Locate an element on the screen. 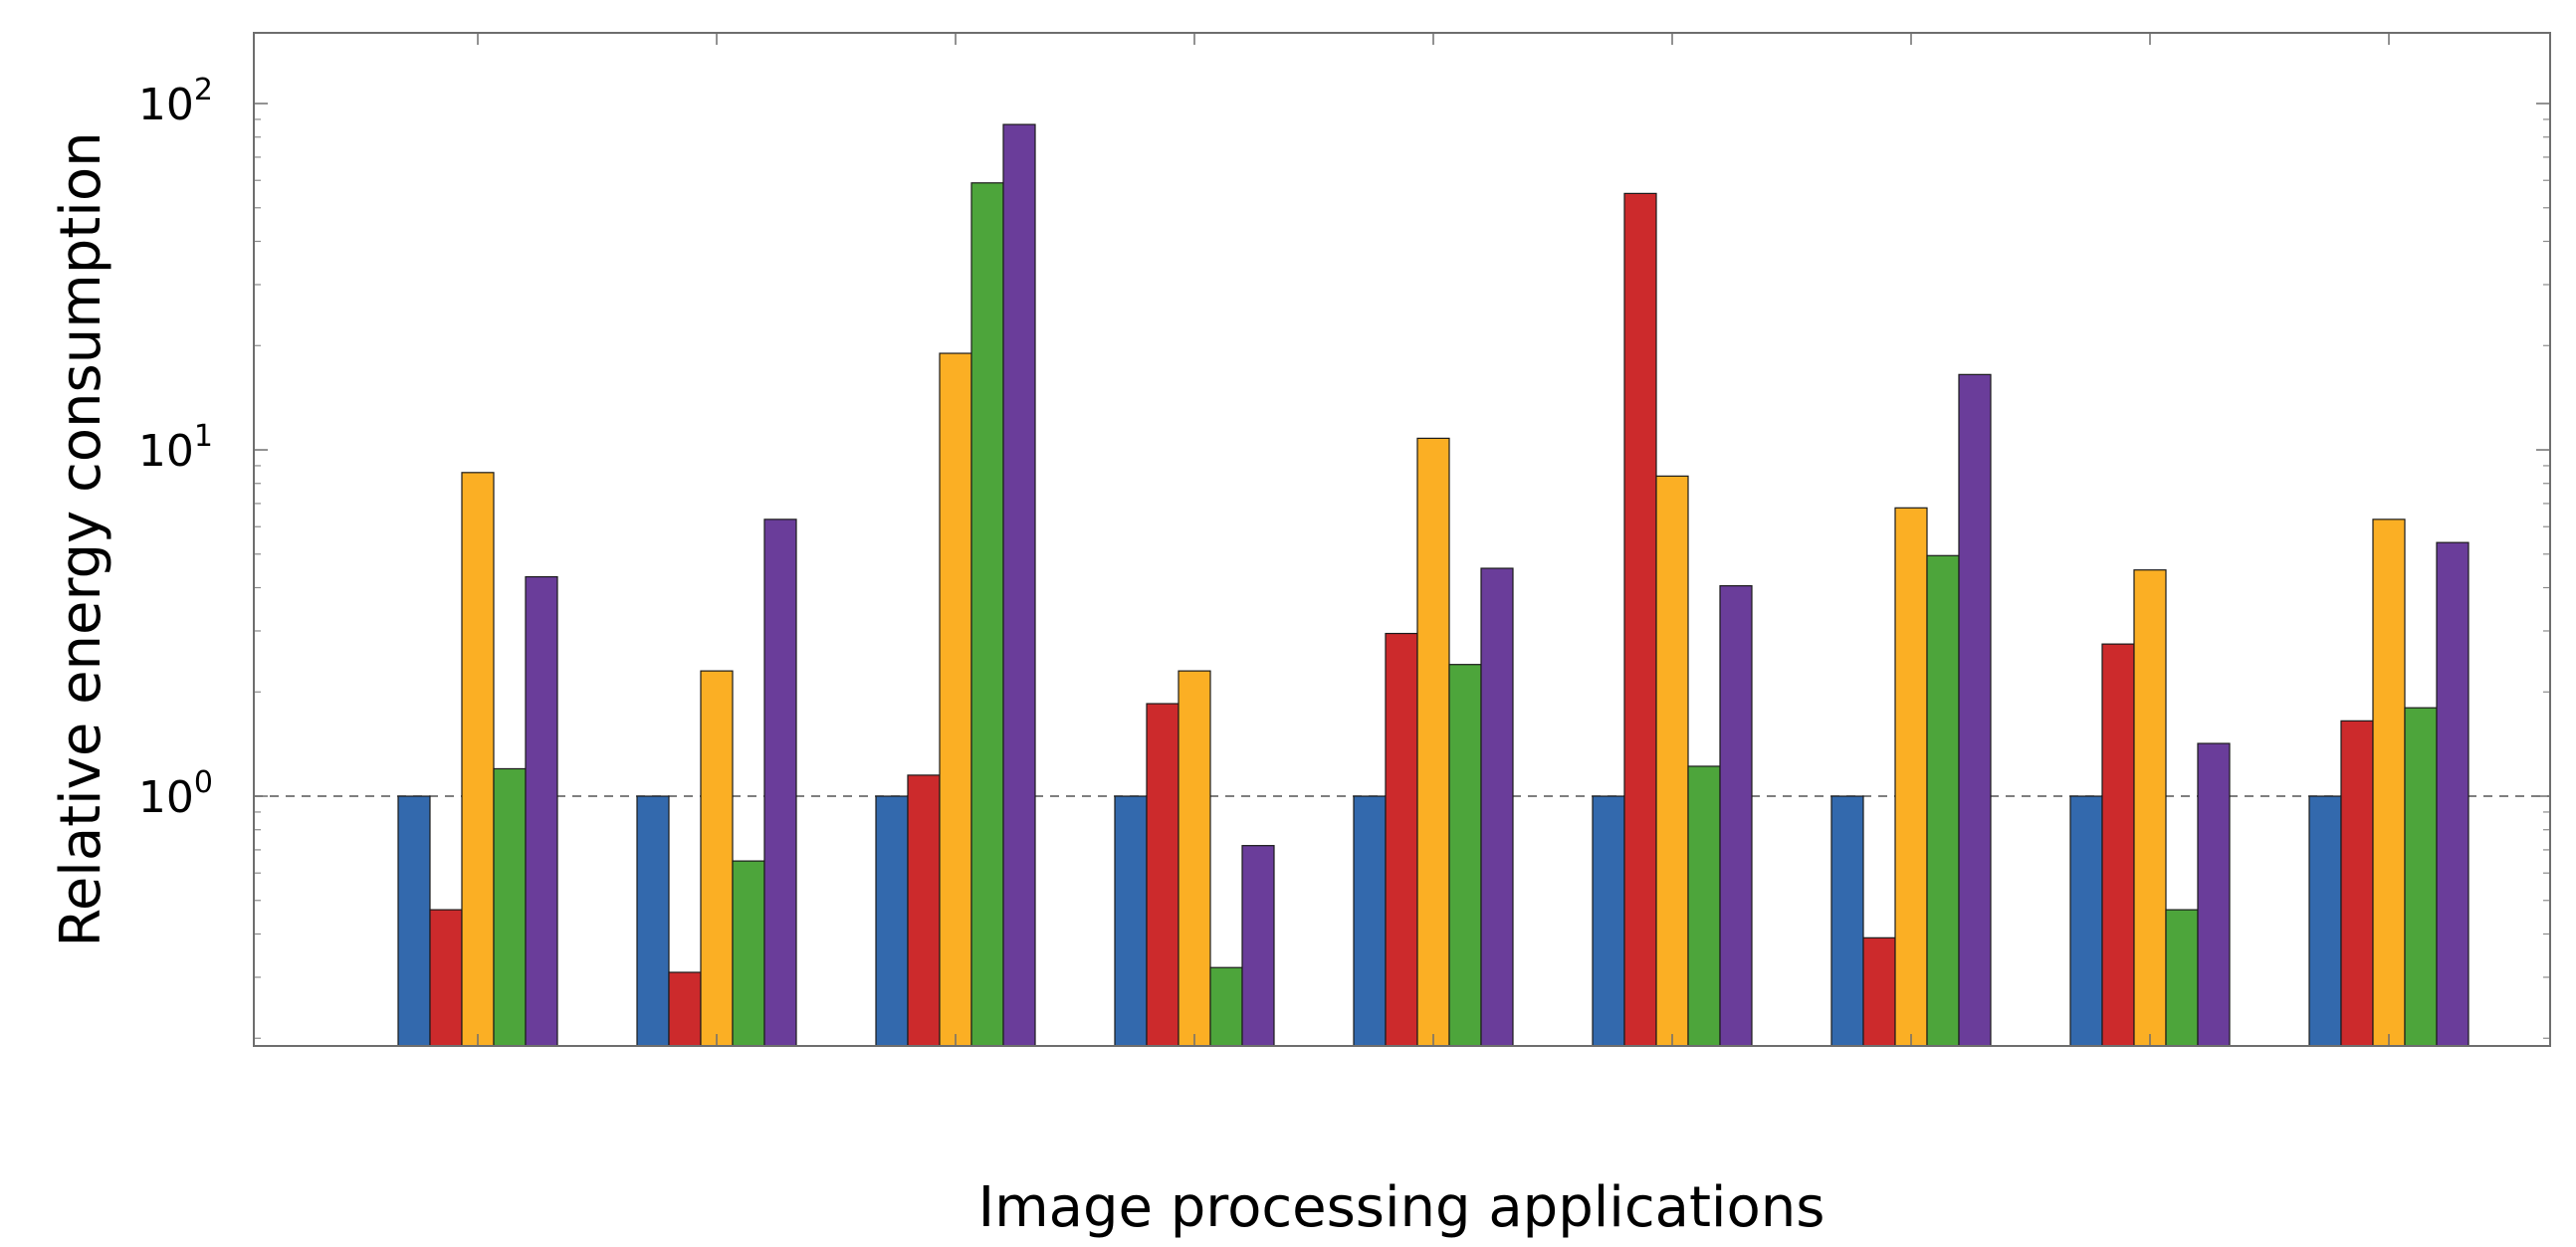 This screenshot has width=2576, height=1247. bar-retina-s4 is located at coordinates (1943, 800).